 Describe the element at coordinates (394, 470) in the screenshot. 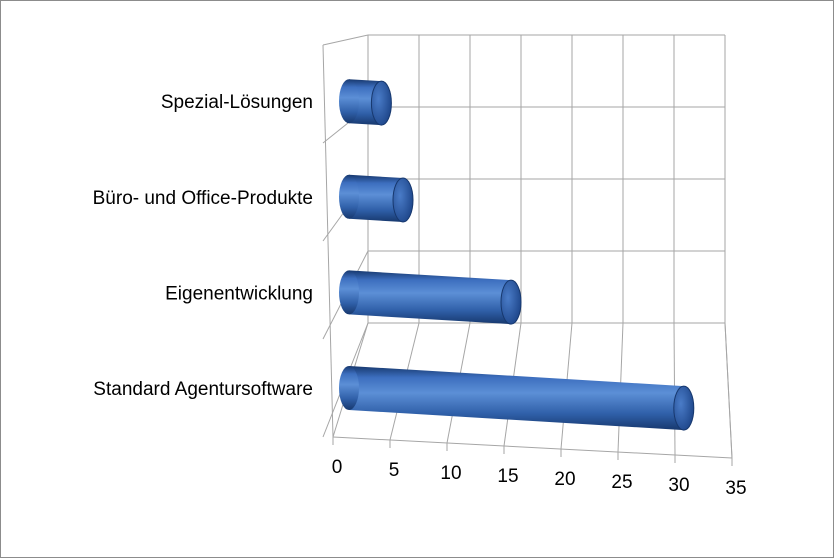

I see `tick-label: 5` at that location.